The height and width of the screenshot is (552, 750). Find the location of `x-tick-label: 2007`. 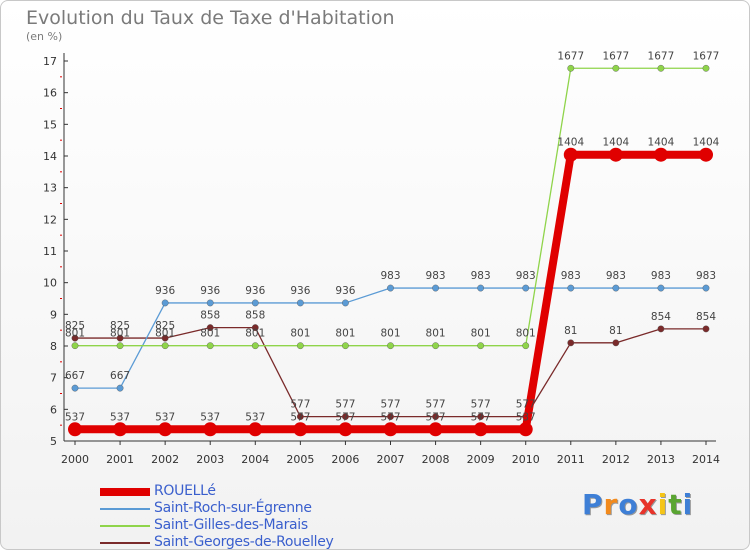

x-tick-label: 2007 is located at coordinates (391, 459).